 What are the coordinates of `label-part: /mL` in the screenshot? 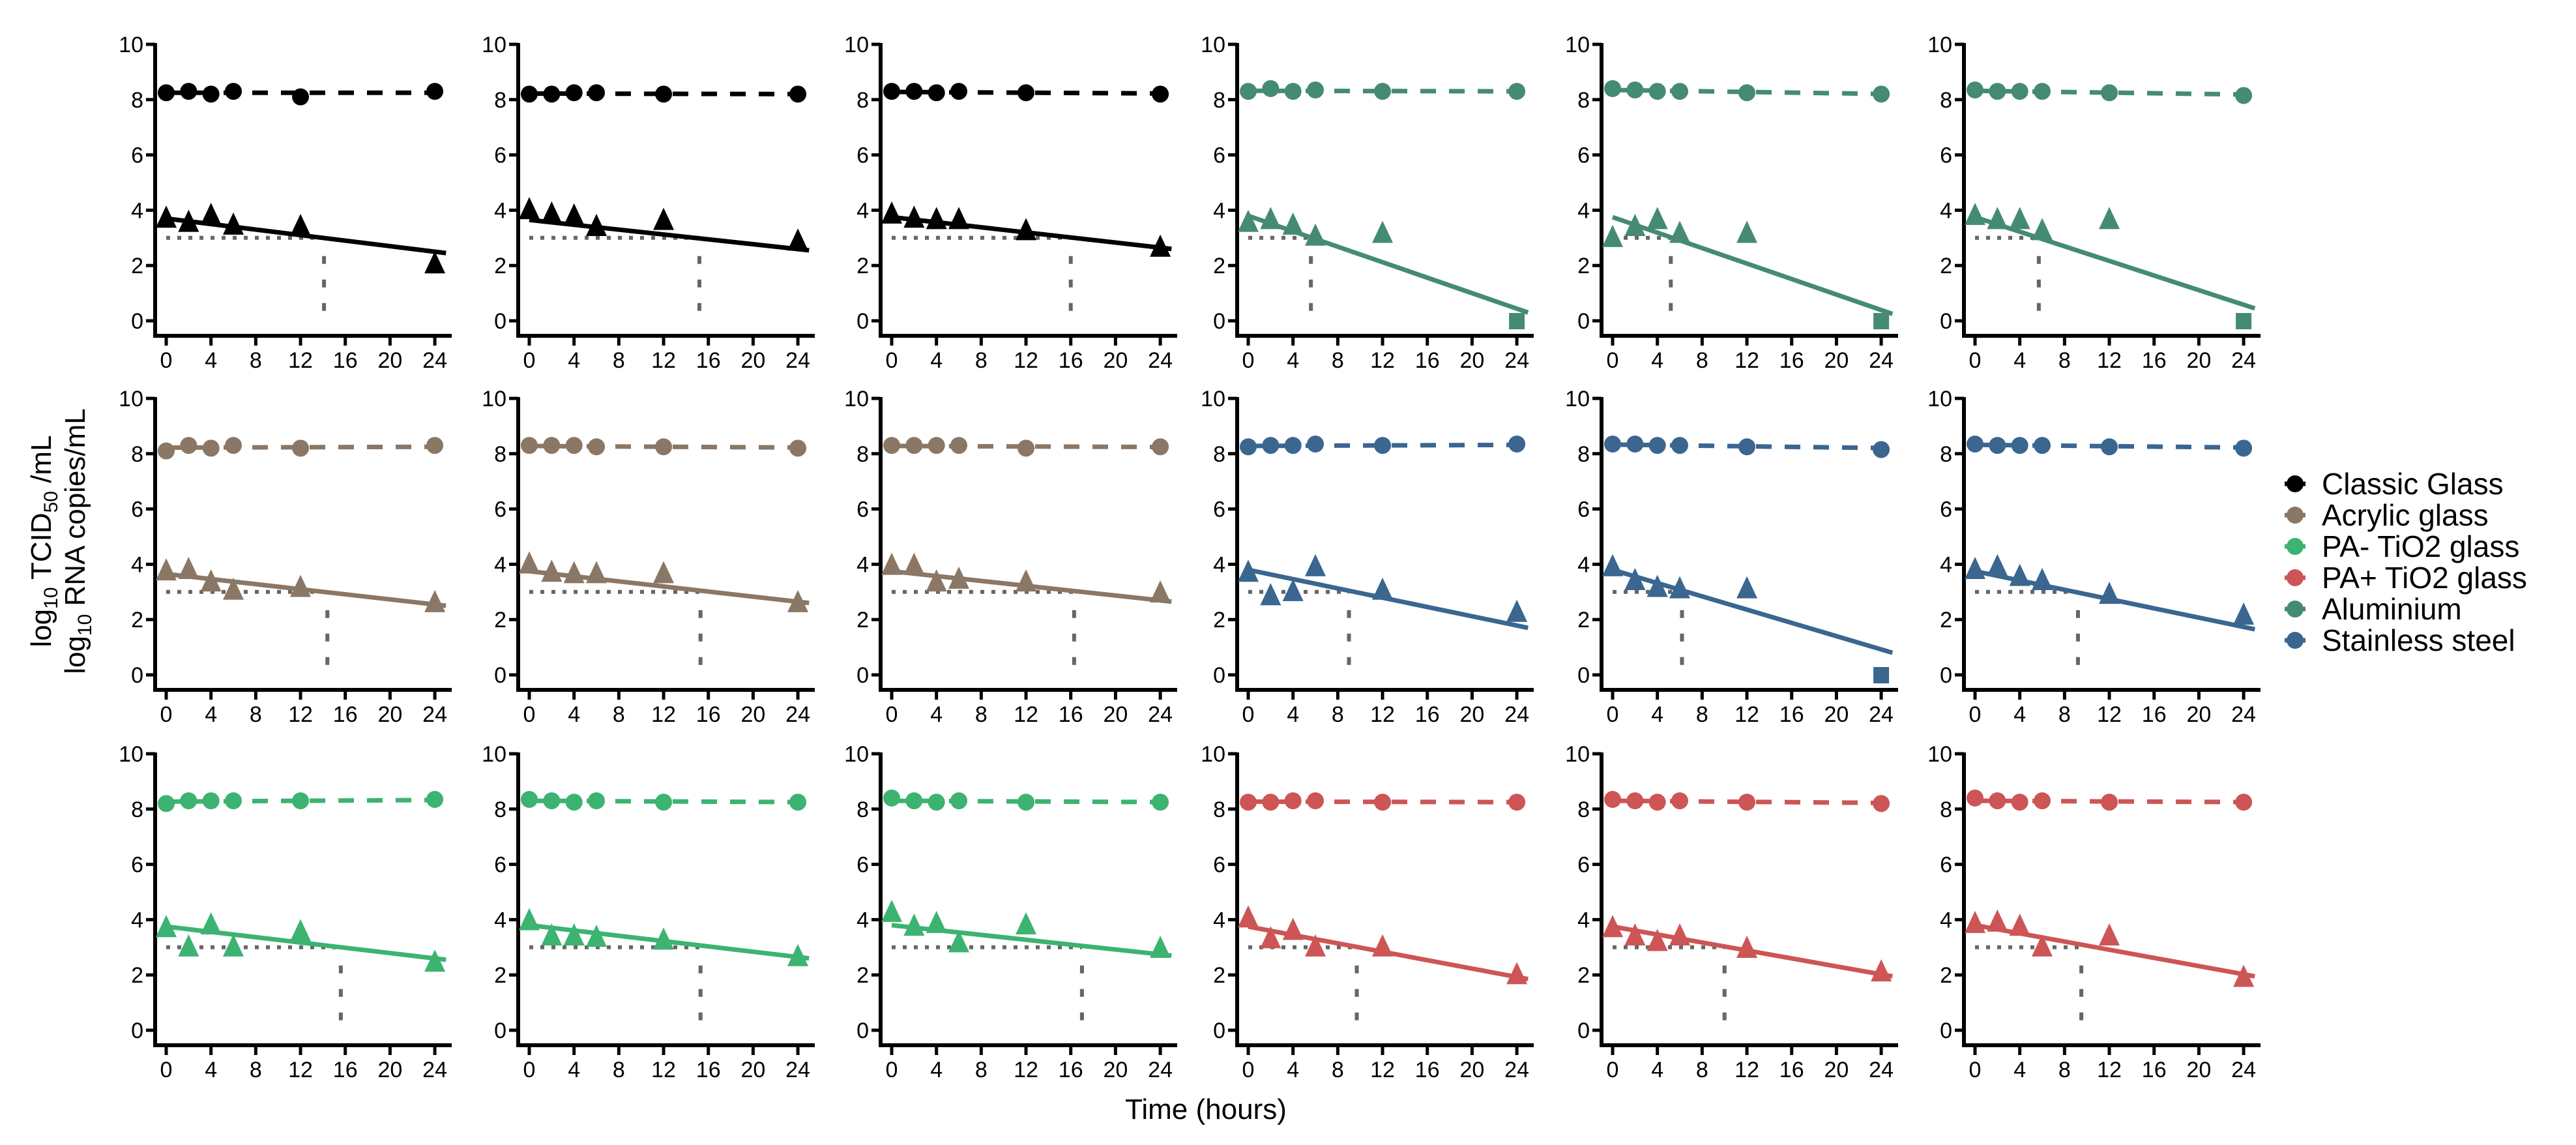 It's located at (41, 463).